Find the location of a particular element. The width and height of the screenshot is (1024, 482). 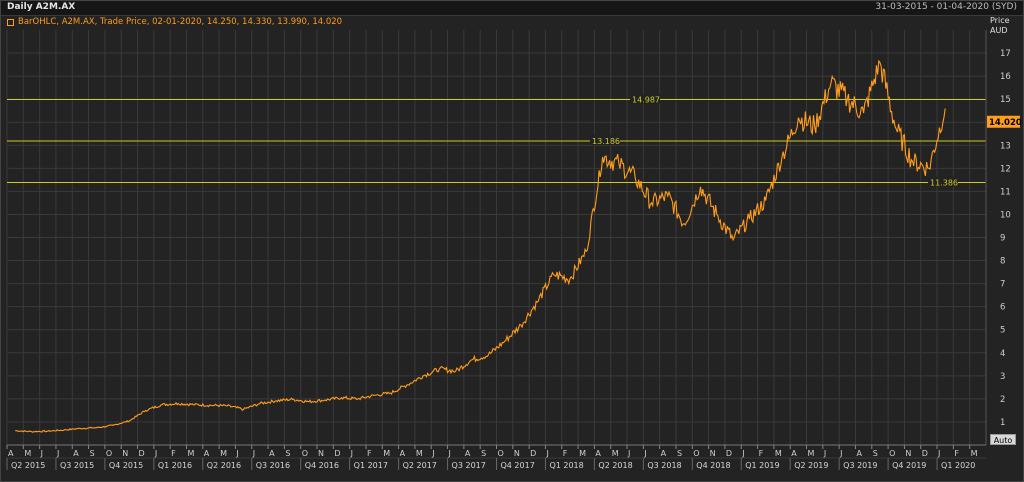

last-price-label: 14.020 is located at coordinates (1005, 123).